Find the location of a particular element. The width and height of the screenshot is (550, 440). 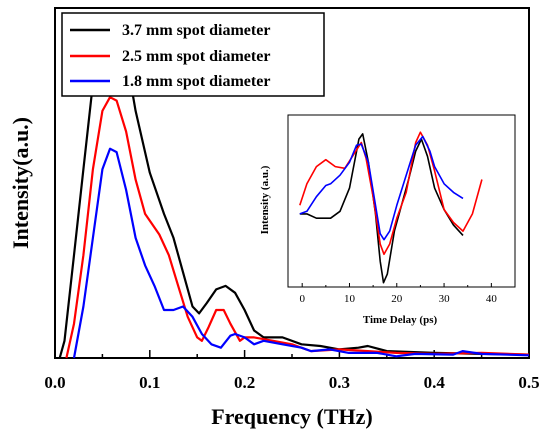

inset-x-tick-label: 0 is located at coordinates (302, 299).